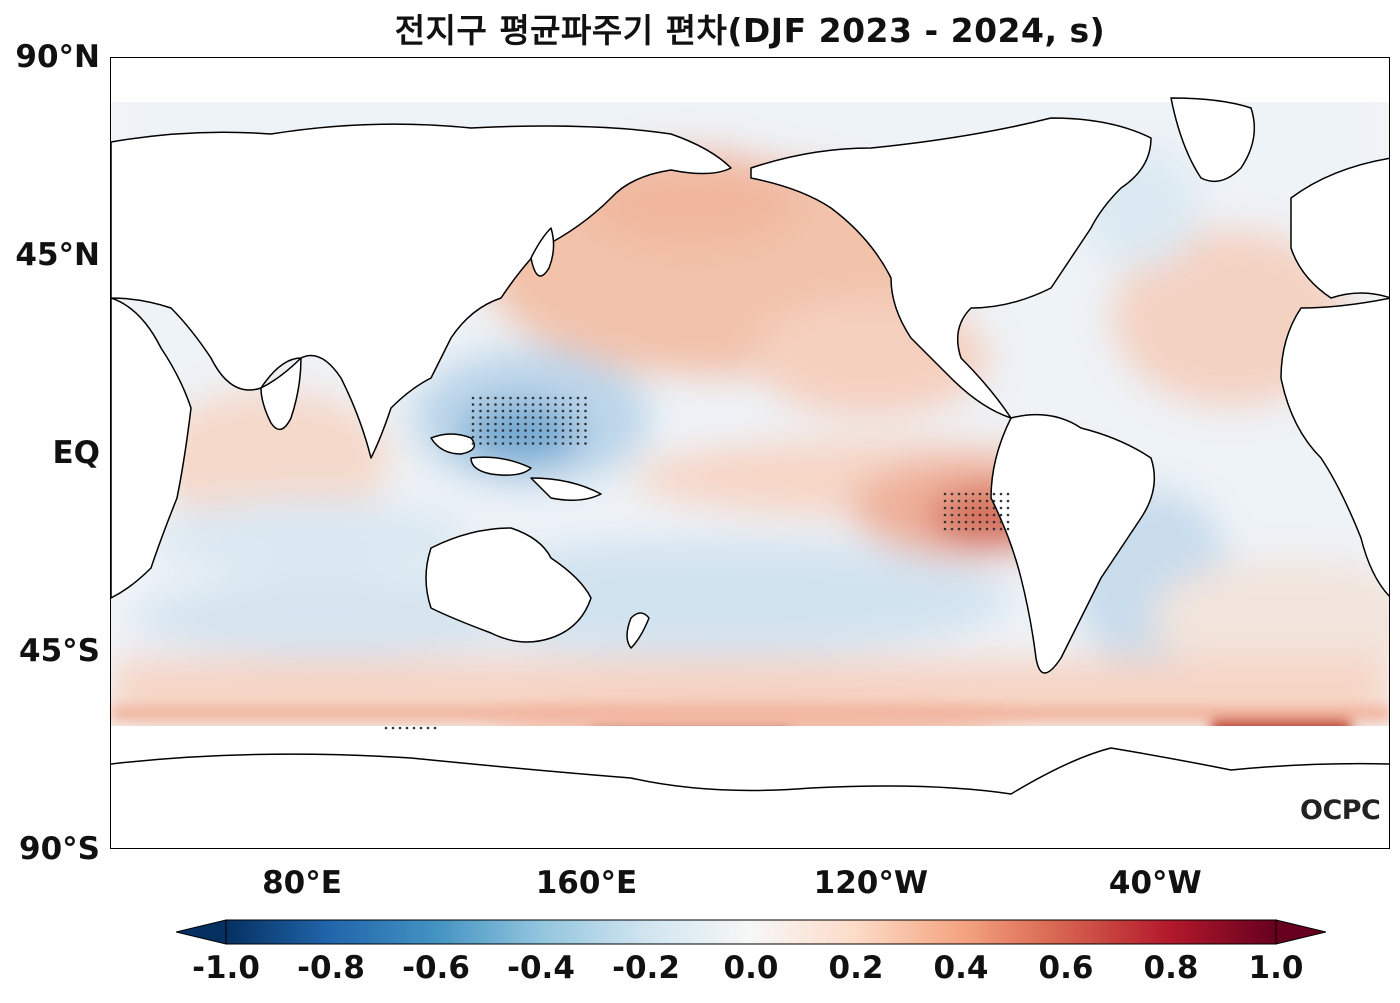 This screenshot has height=1003, width=1400. I want to click on colorbar-tick-label: -0.2, so click(646, 968).